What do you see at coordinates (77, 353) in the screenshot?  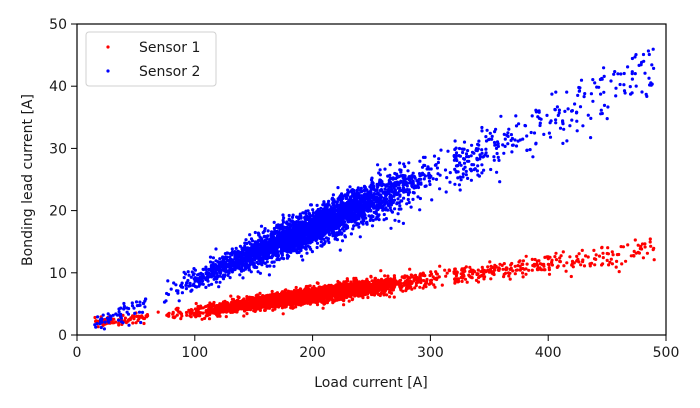 I see `x-tick-label: 0` at bounding box center [77, 353].